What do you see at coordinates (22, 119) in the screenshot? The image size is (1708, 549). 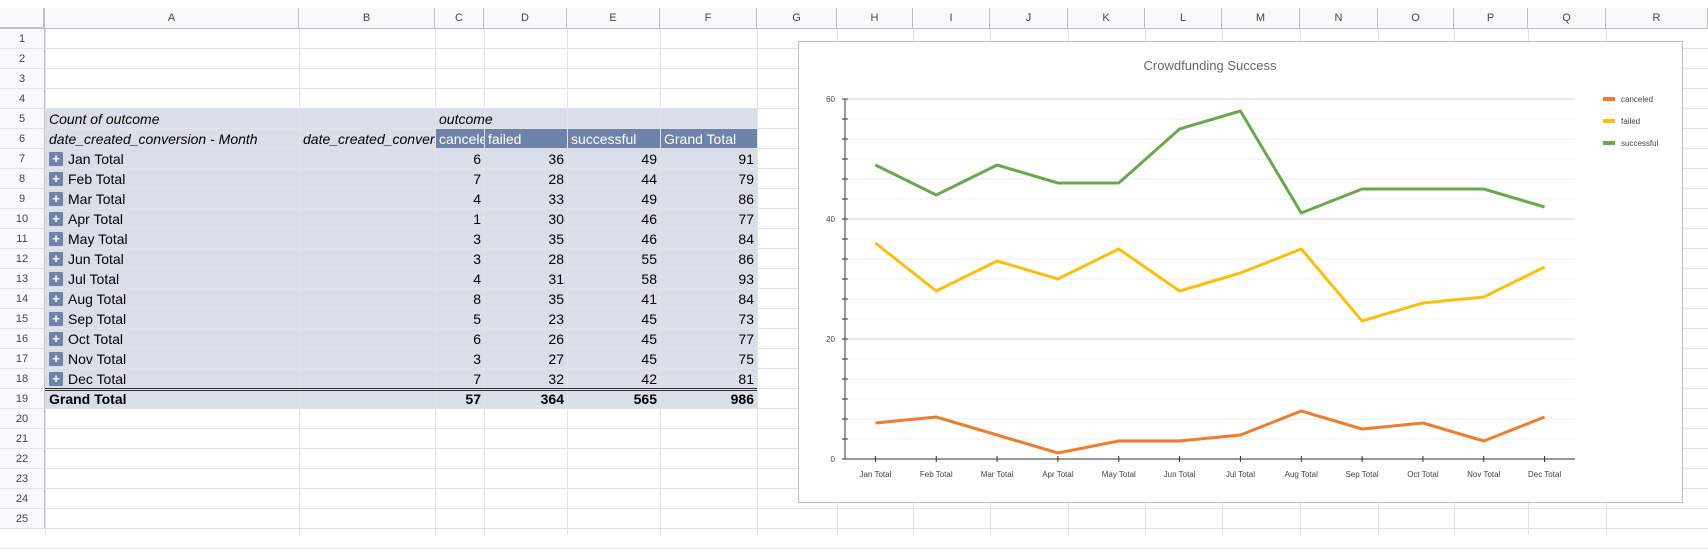 I see `row-header-5: 5` at bounding box center [22, 119].